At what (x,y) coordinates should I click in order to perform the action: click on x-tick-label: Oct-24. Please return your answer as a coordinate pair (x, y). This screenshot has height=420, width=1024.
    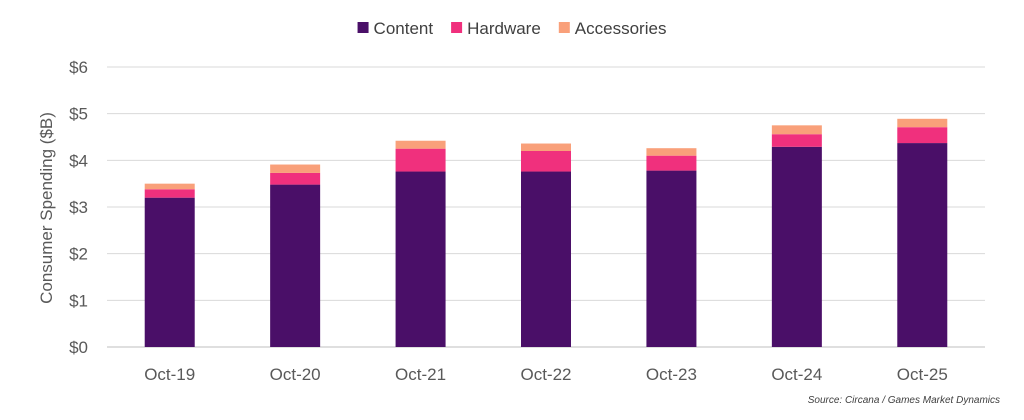
    Looking at the image, I should click on (796, 374).